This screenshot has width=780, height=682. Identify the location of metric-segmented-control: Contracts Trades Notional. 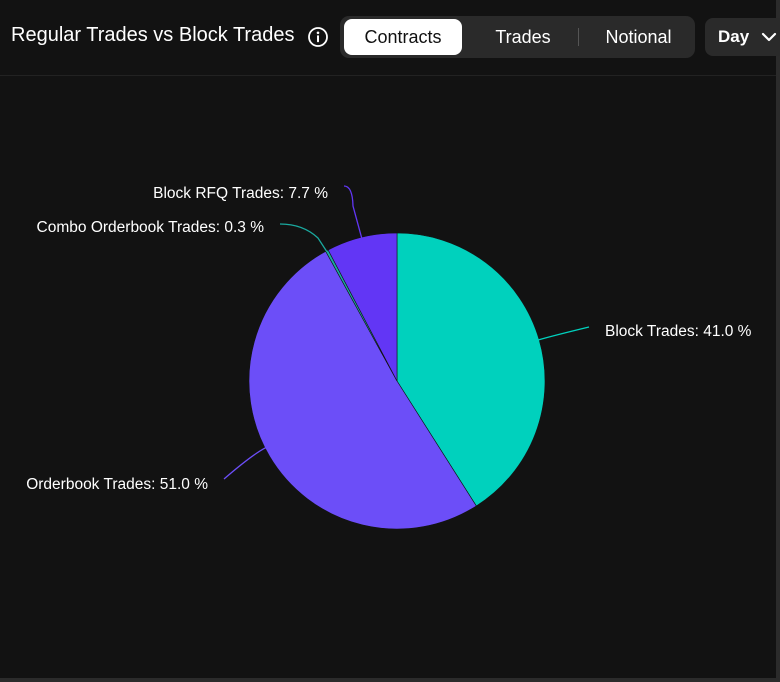
(517, 37).